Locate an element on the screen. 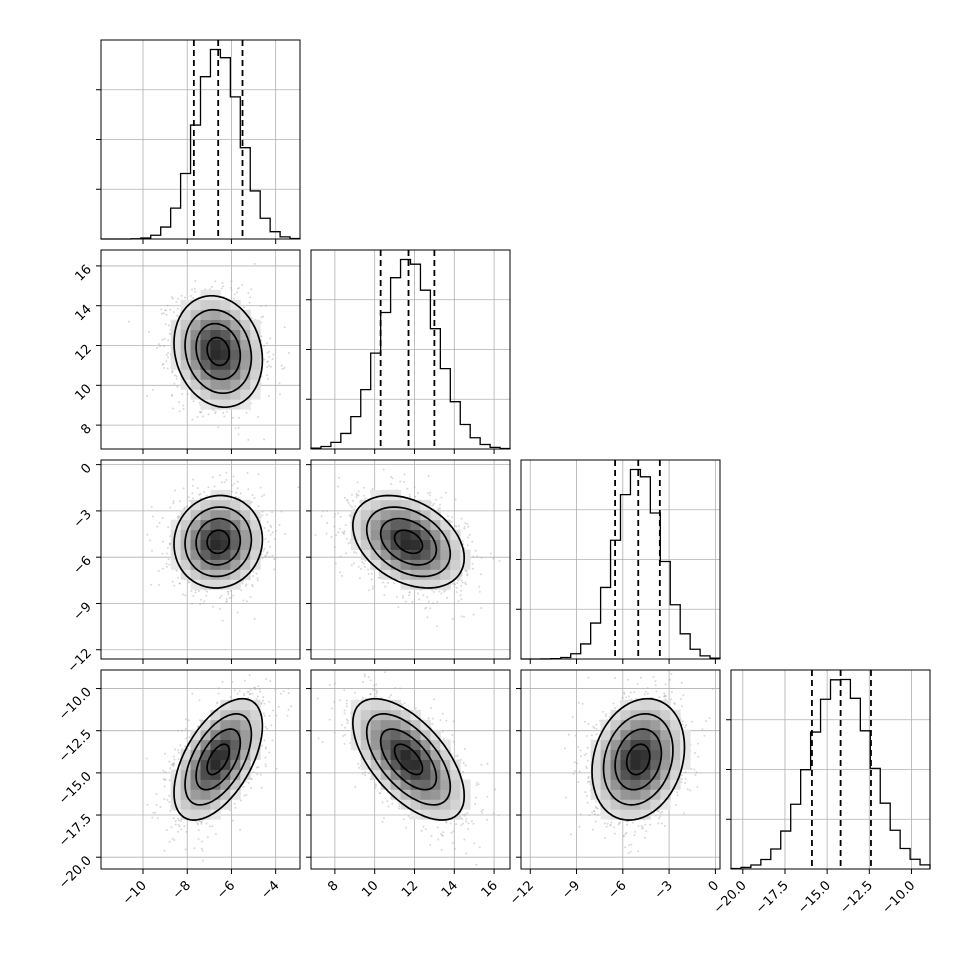 The width and height of the screenshot is (970, 970). tick-label-y: −6 is located at coordinates (83, 565).